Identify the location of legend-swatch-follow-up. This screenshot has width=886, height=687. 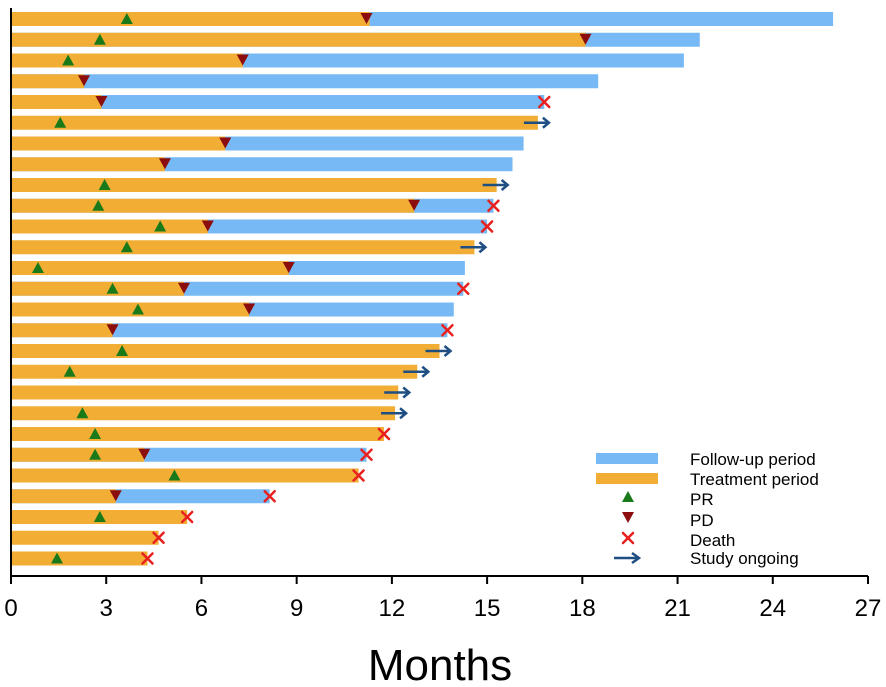
(627, 458).